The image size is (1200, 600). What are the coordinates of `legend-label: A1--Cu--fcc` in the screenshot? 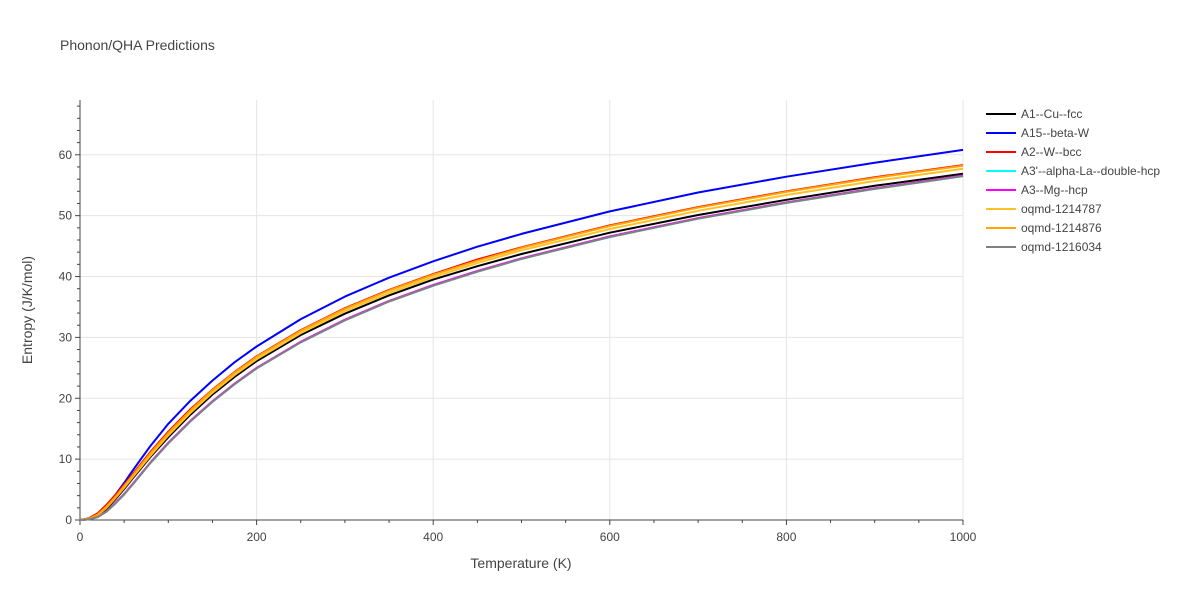 It's located at (1051, 114).